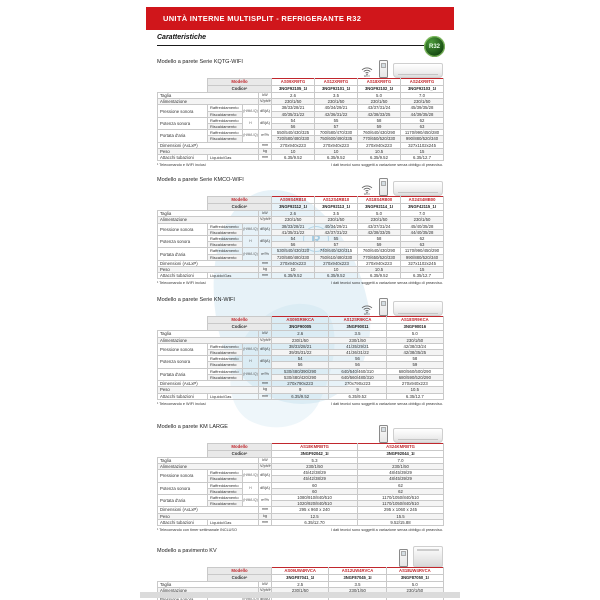 The height and width of the screenshot is (600, 600). I want to click on spec-value-cell: 15.5, so click(401, 516).